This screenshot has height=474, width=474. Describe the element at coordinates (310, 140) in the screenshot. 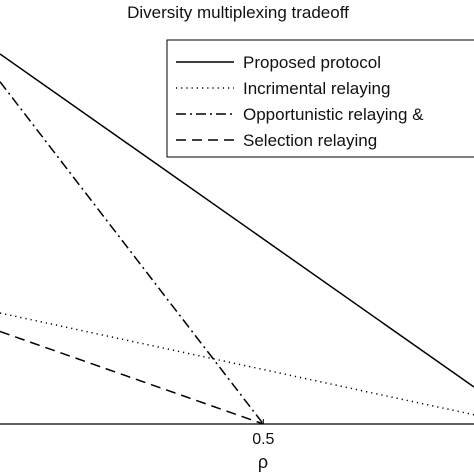

I see `legend-label-4: Selection relaying` at that location.